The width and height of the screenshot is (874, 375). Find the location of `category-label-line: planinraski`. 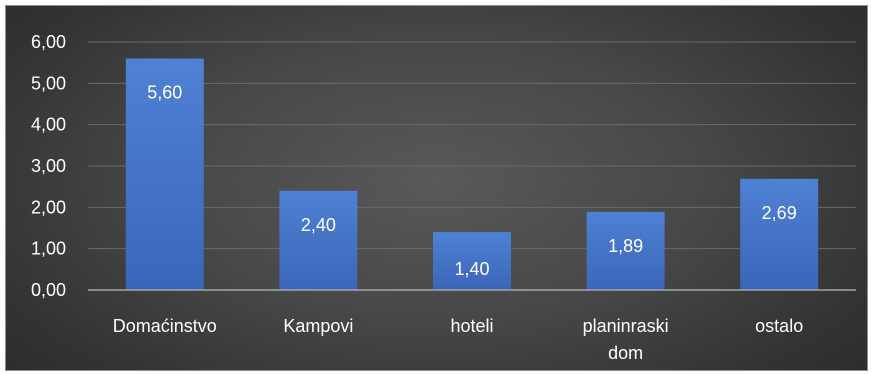

category-label-line: planinraski is located at coordinates (626, 326).